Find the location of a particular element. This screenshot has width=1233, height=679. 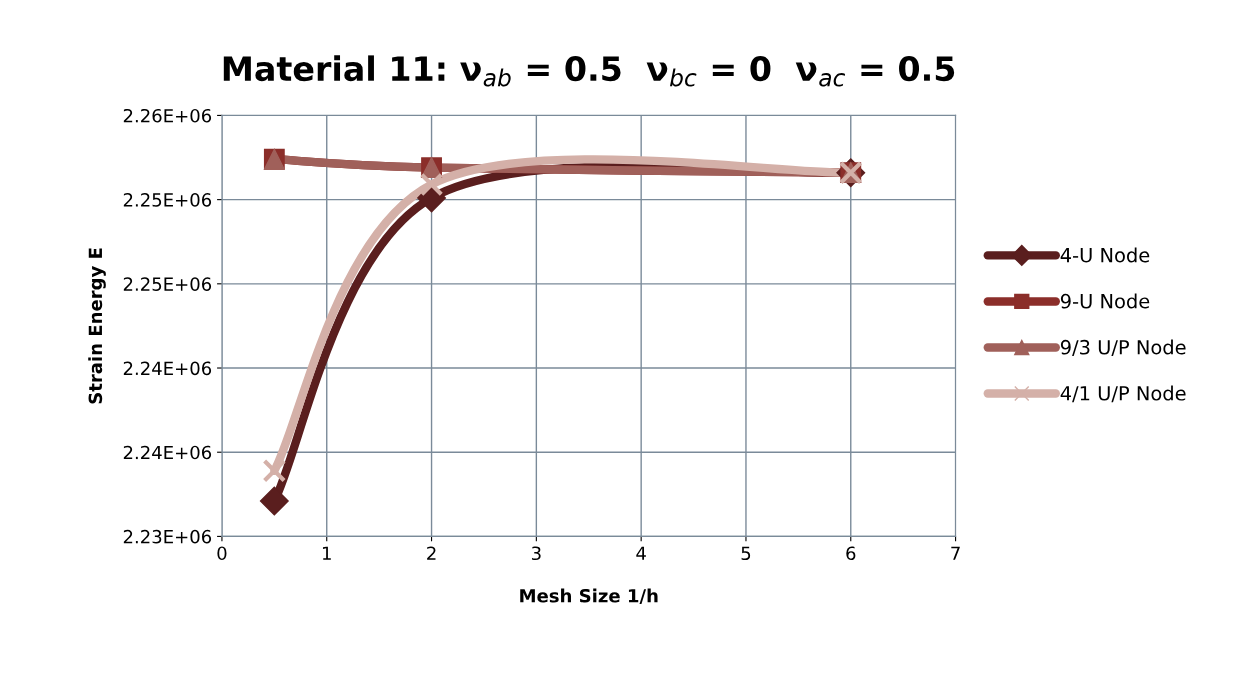

y-tick-label: 2.23E+06 is located at coordinates (167, 536).